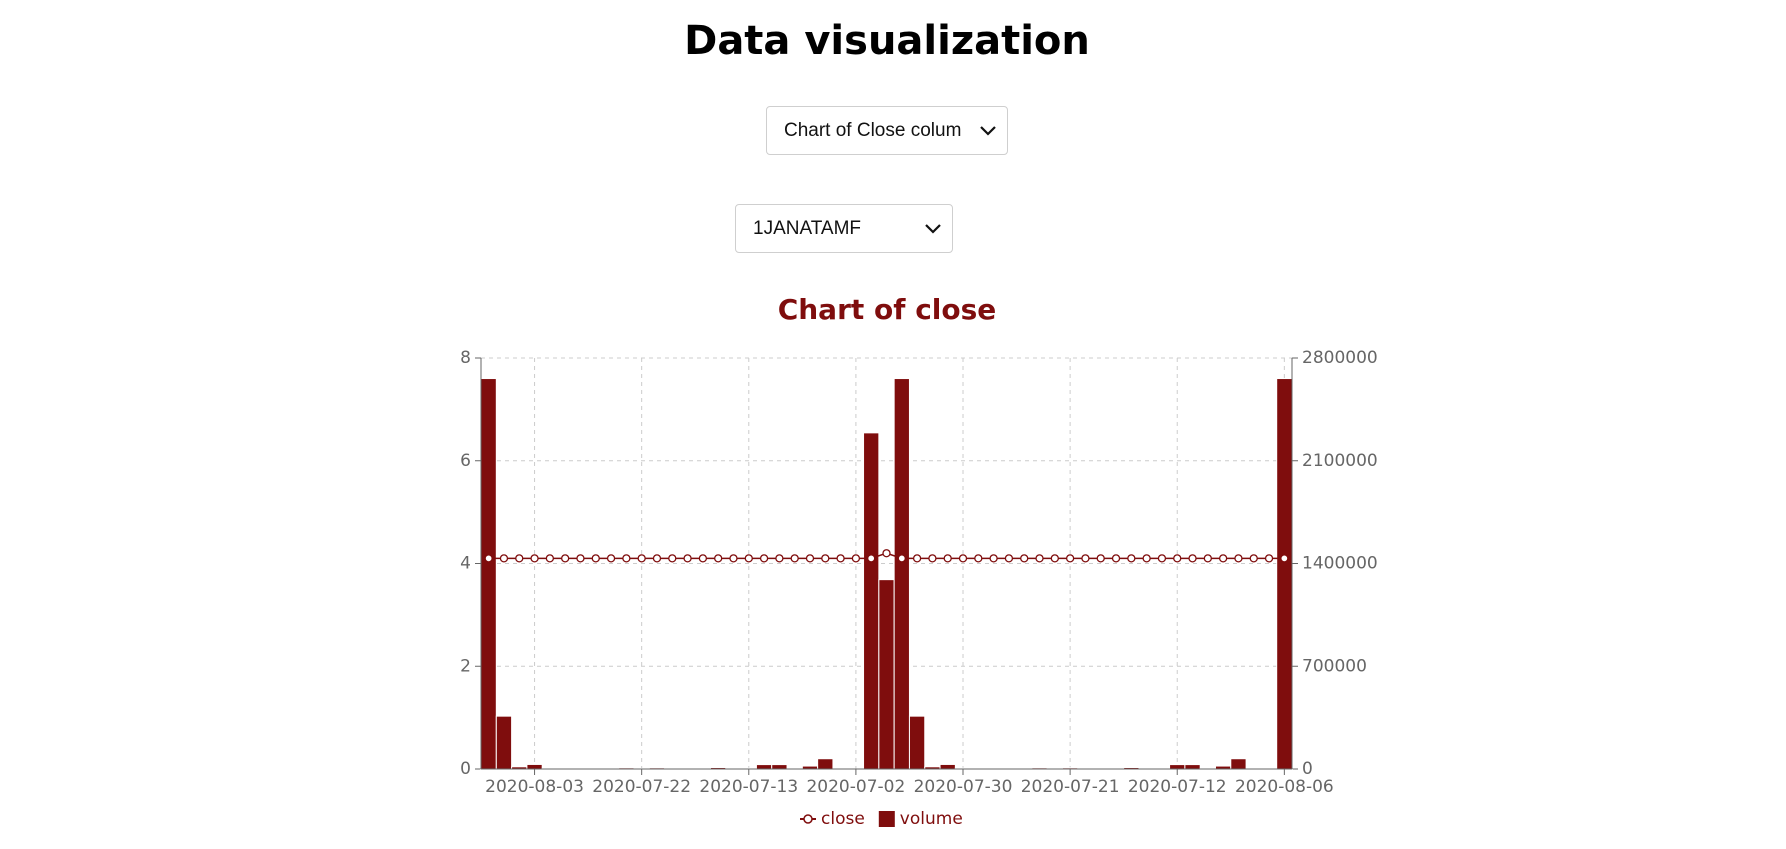 Image resolution: width=1786 pixels, height=849 pixels. I want to click on legend-label: volume, so click(931, 819).